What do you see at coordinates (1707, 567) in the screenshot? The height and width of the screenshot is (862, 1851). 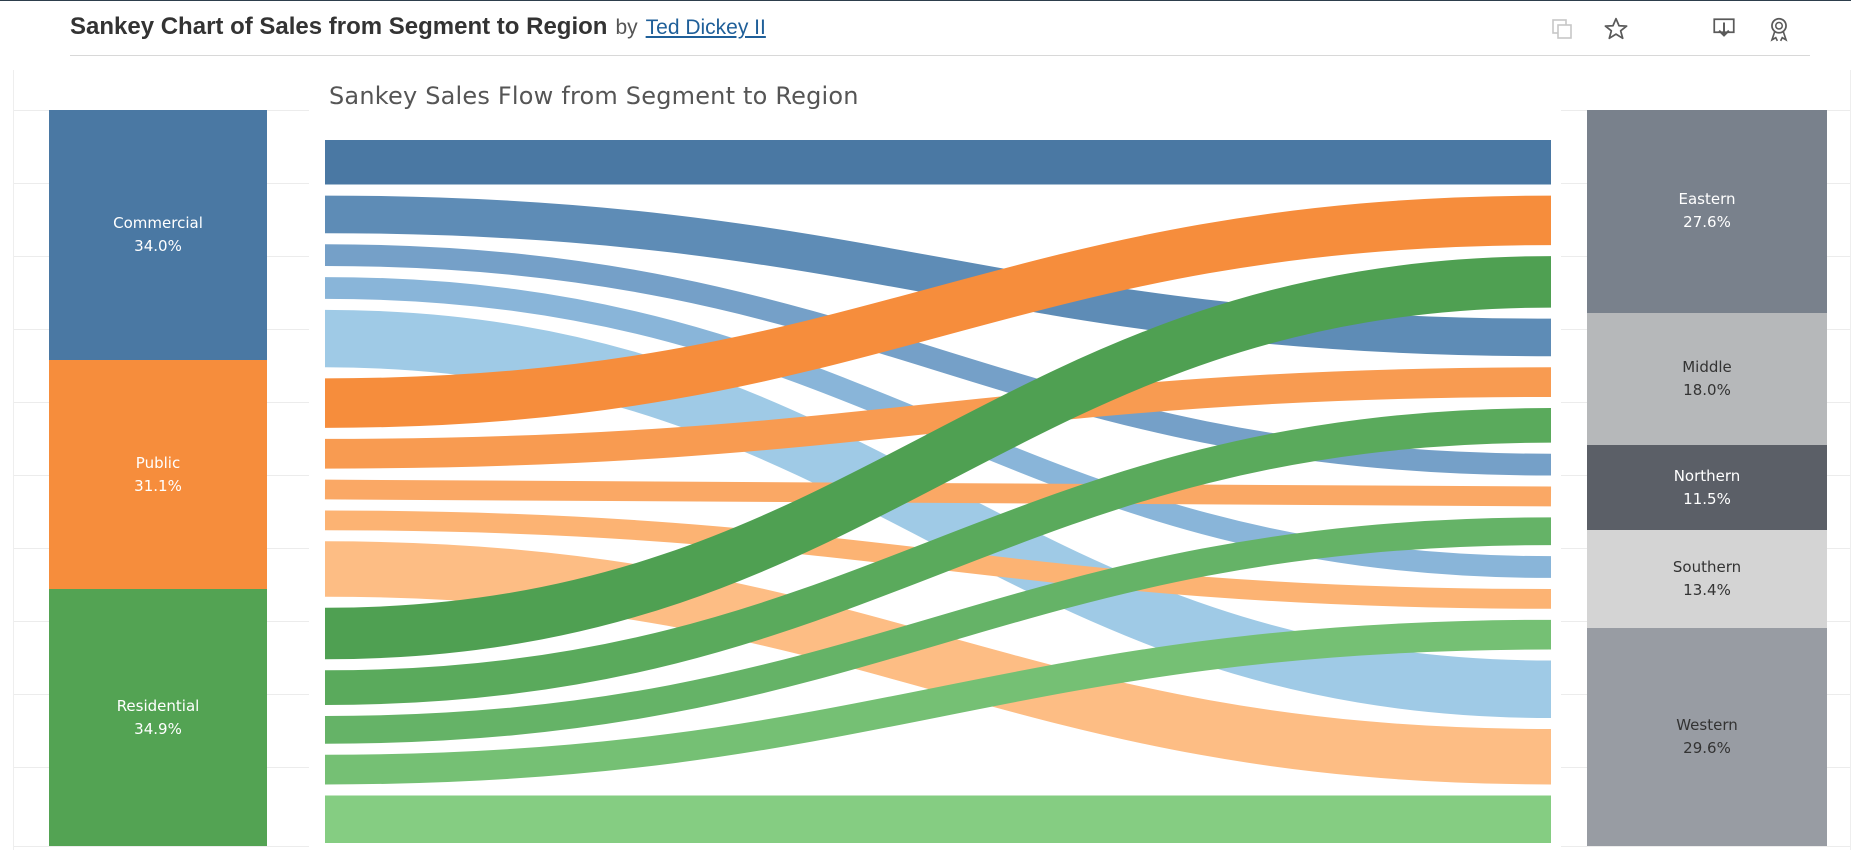 I see `region-label: Southern` at bounding box center [1707, 567].